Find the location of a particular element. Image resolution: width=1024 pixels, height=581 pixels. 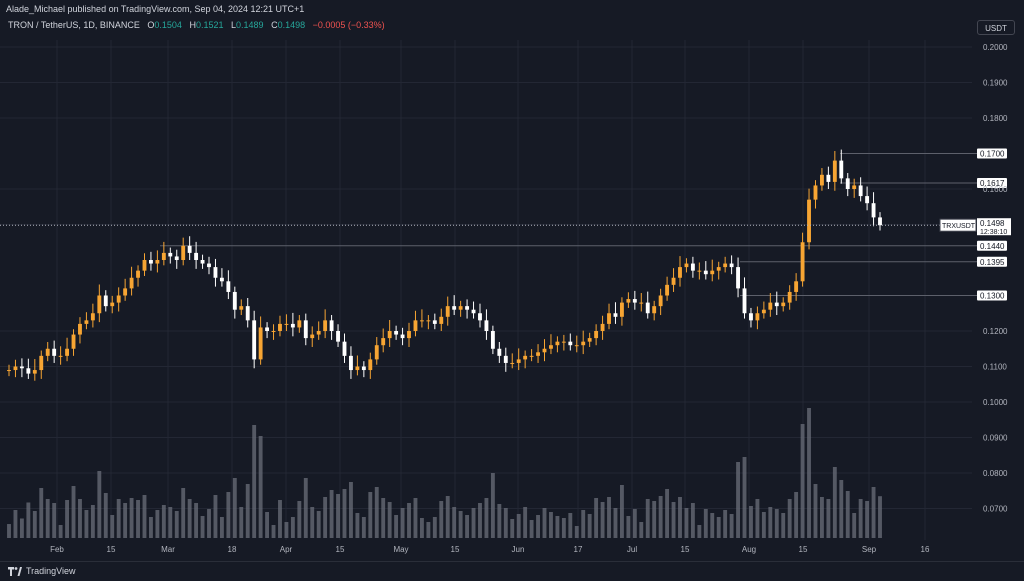

level-label: 0.1617 is located at coordinates (992, 183).